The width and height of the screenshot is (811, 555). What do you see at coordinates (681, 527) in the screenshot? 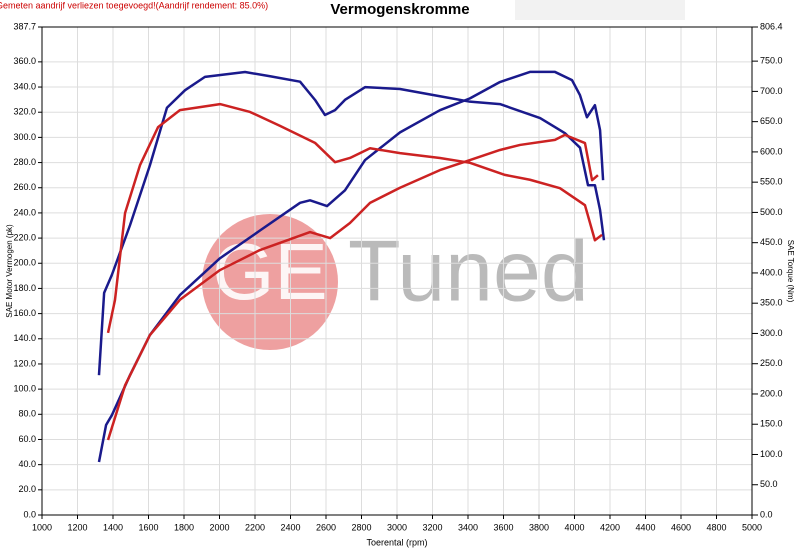
I see `x-tick-label: 4600` at bounding box center [681, 527].